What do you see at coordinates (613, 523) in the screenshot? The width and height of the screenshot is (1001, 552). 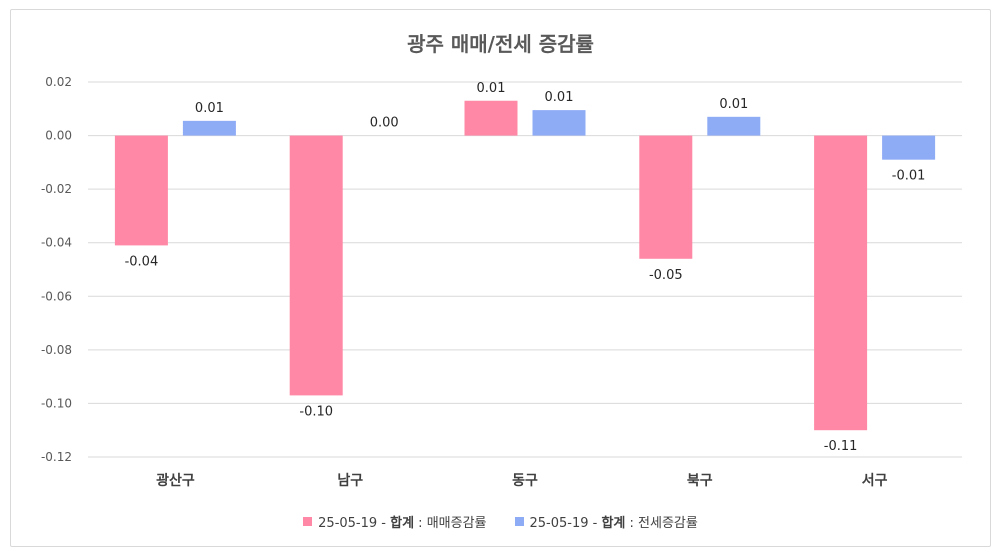 I see `legend-label-jeonse: 25-05-19 - 합계 : 전세증감률` at bounding box center [613, 523].